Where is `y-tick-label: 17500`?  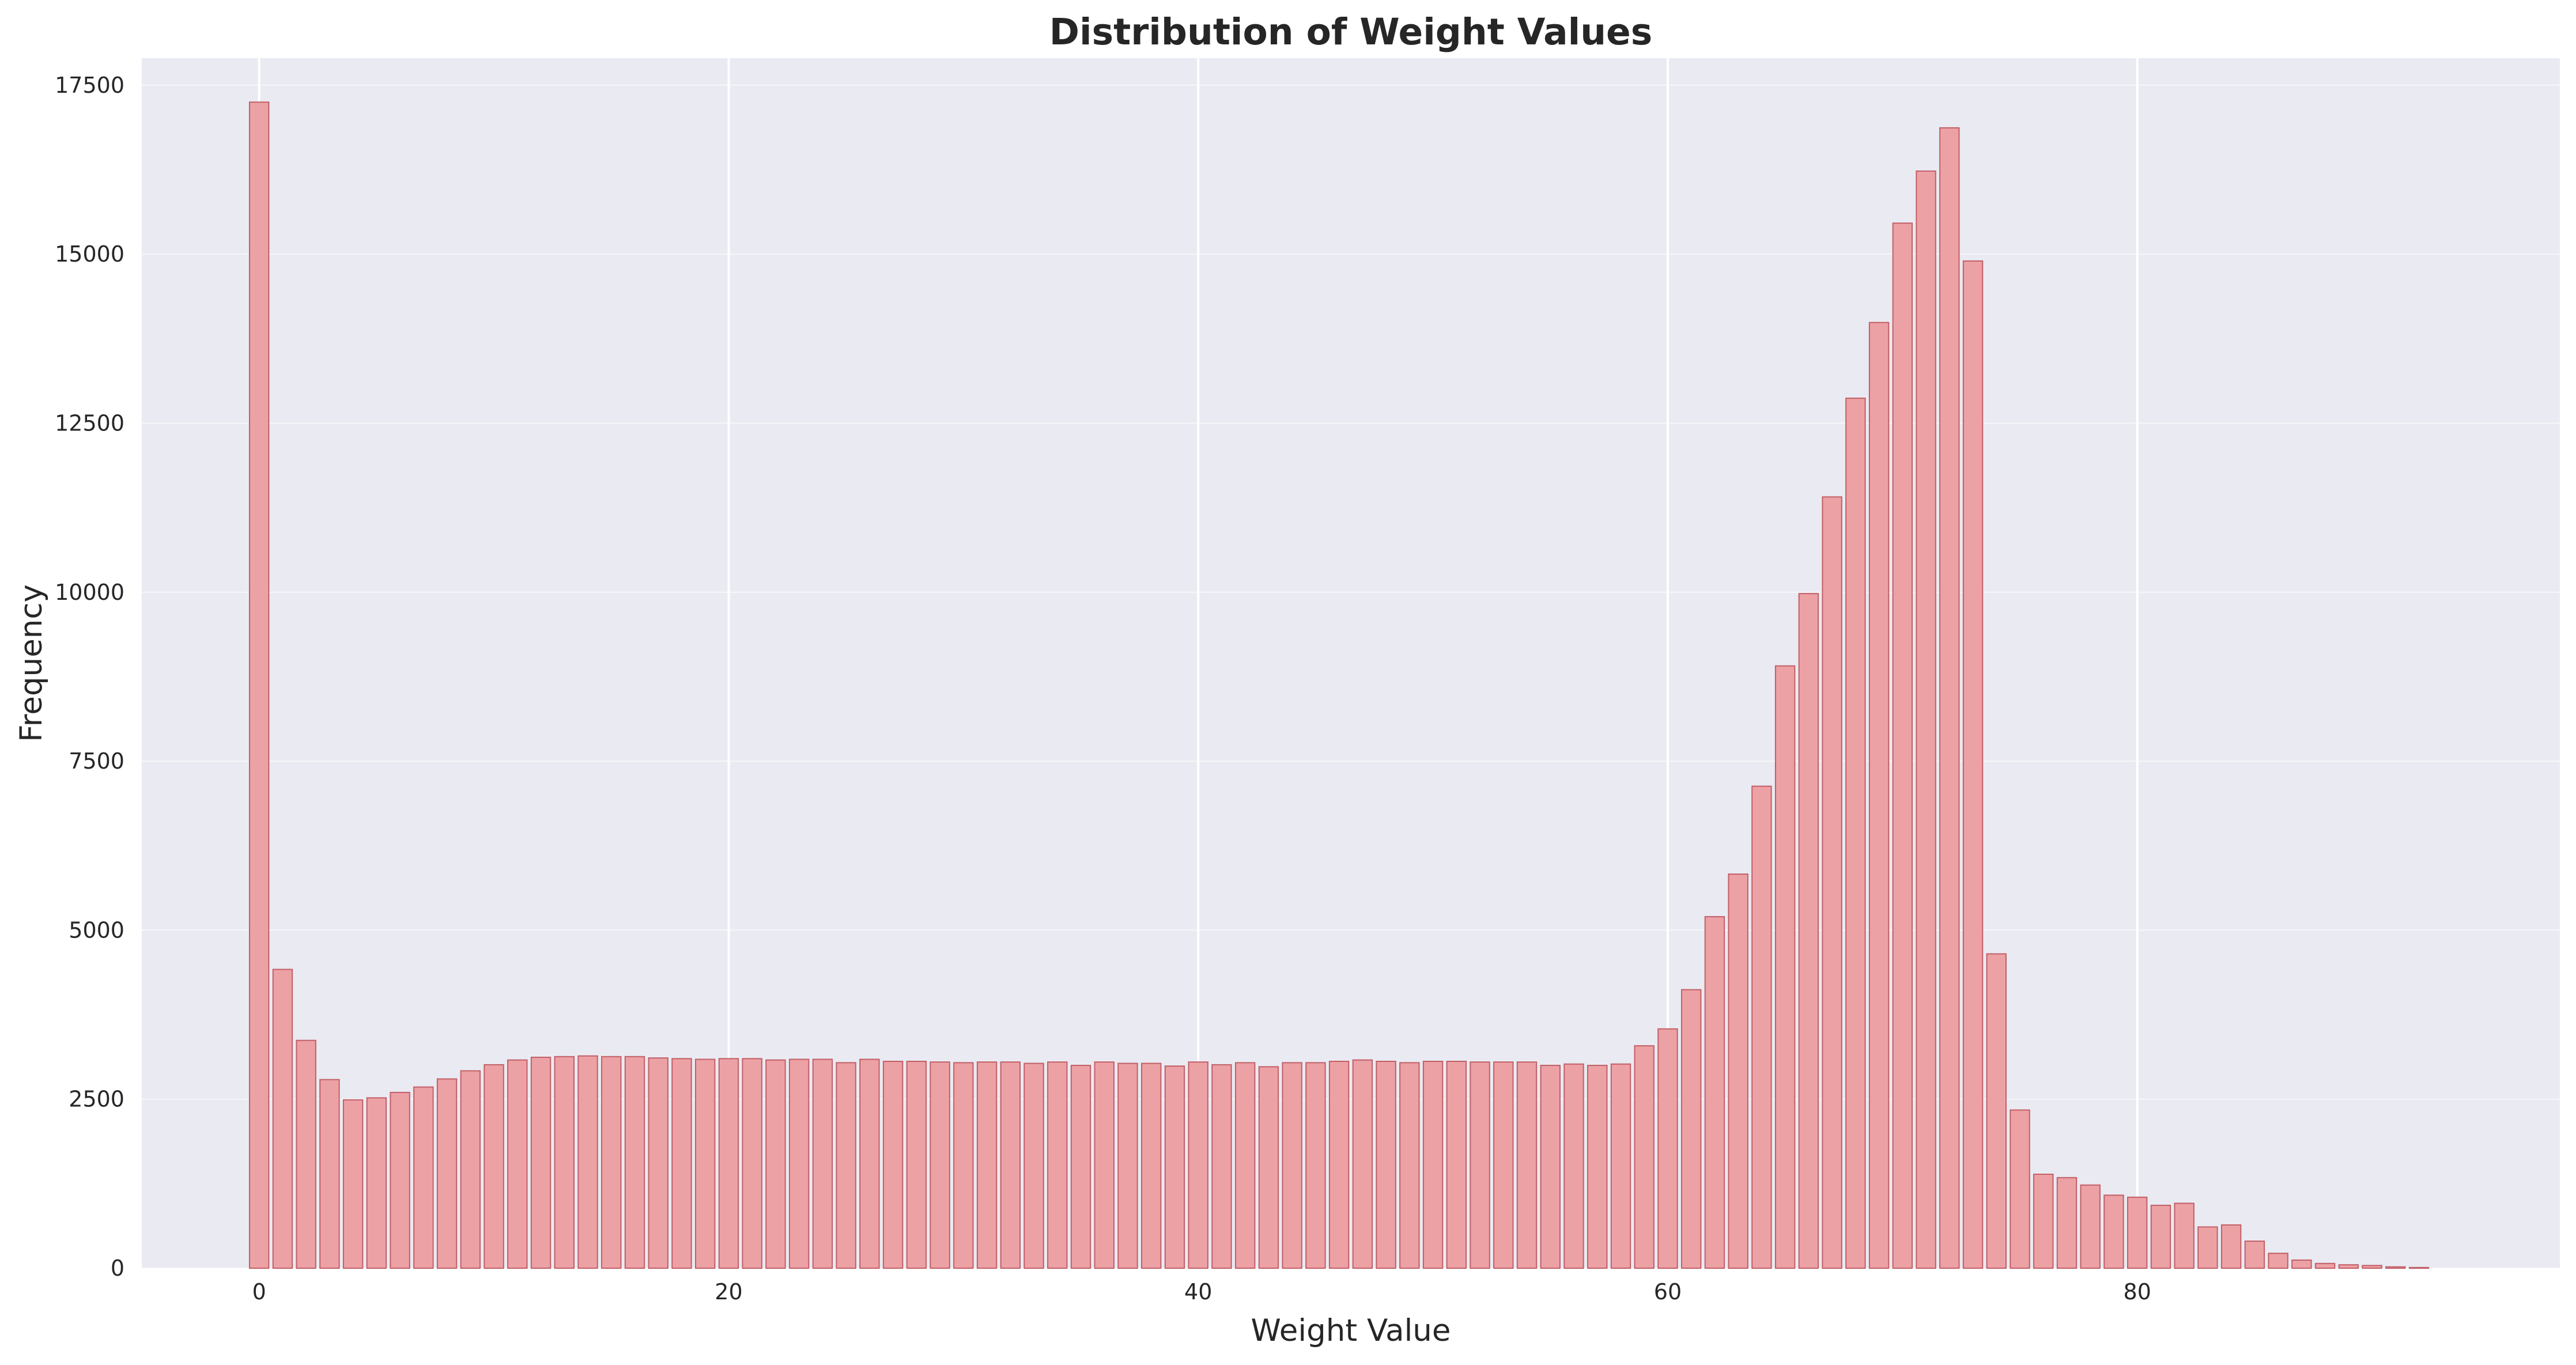 y-tick-label: 17500 is located at coordinates (89, 86).